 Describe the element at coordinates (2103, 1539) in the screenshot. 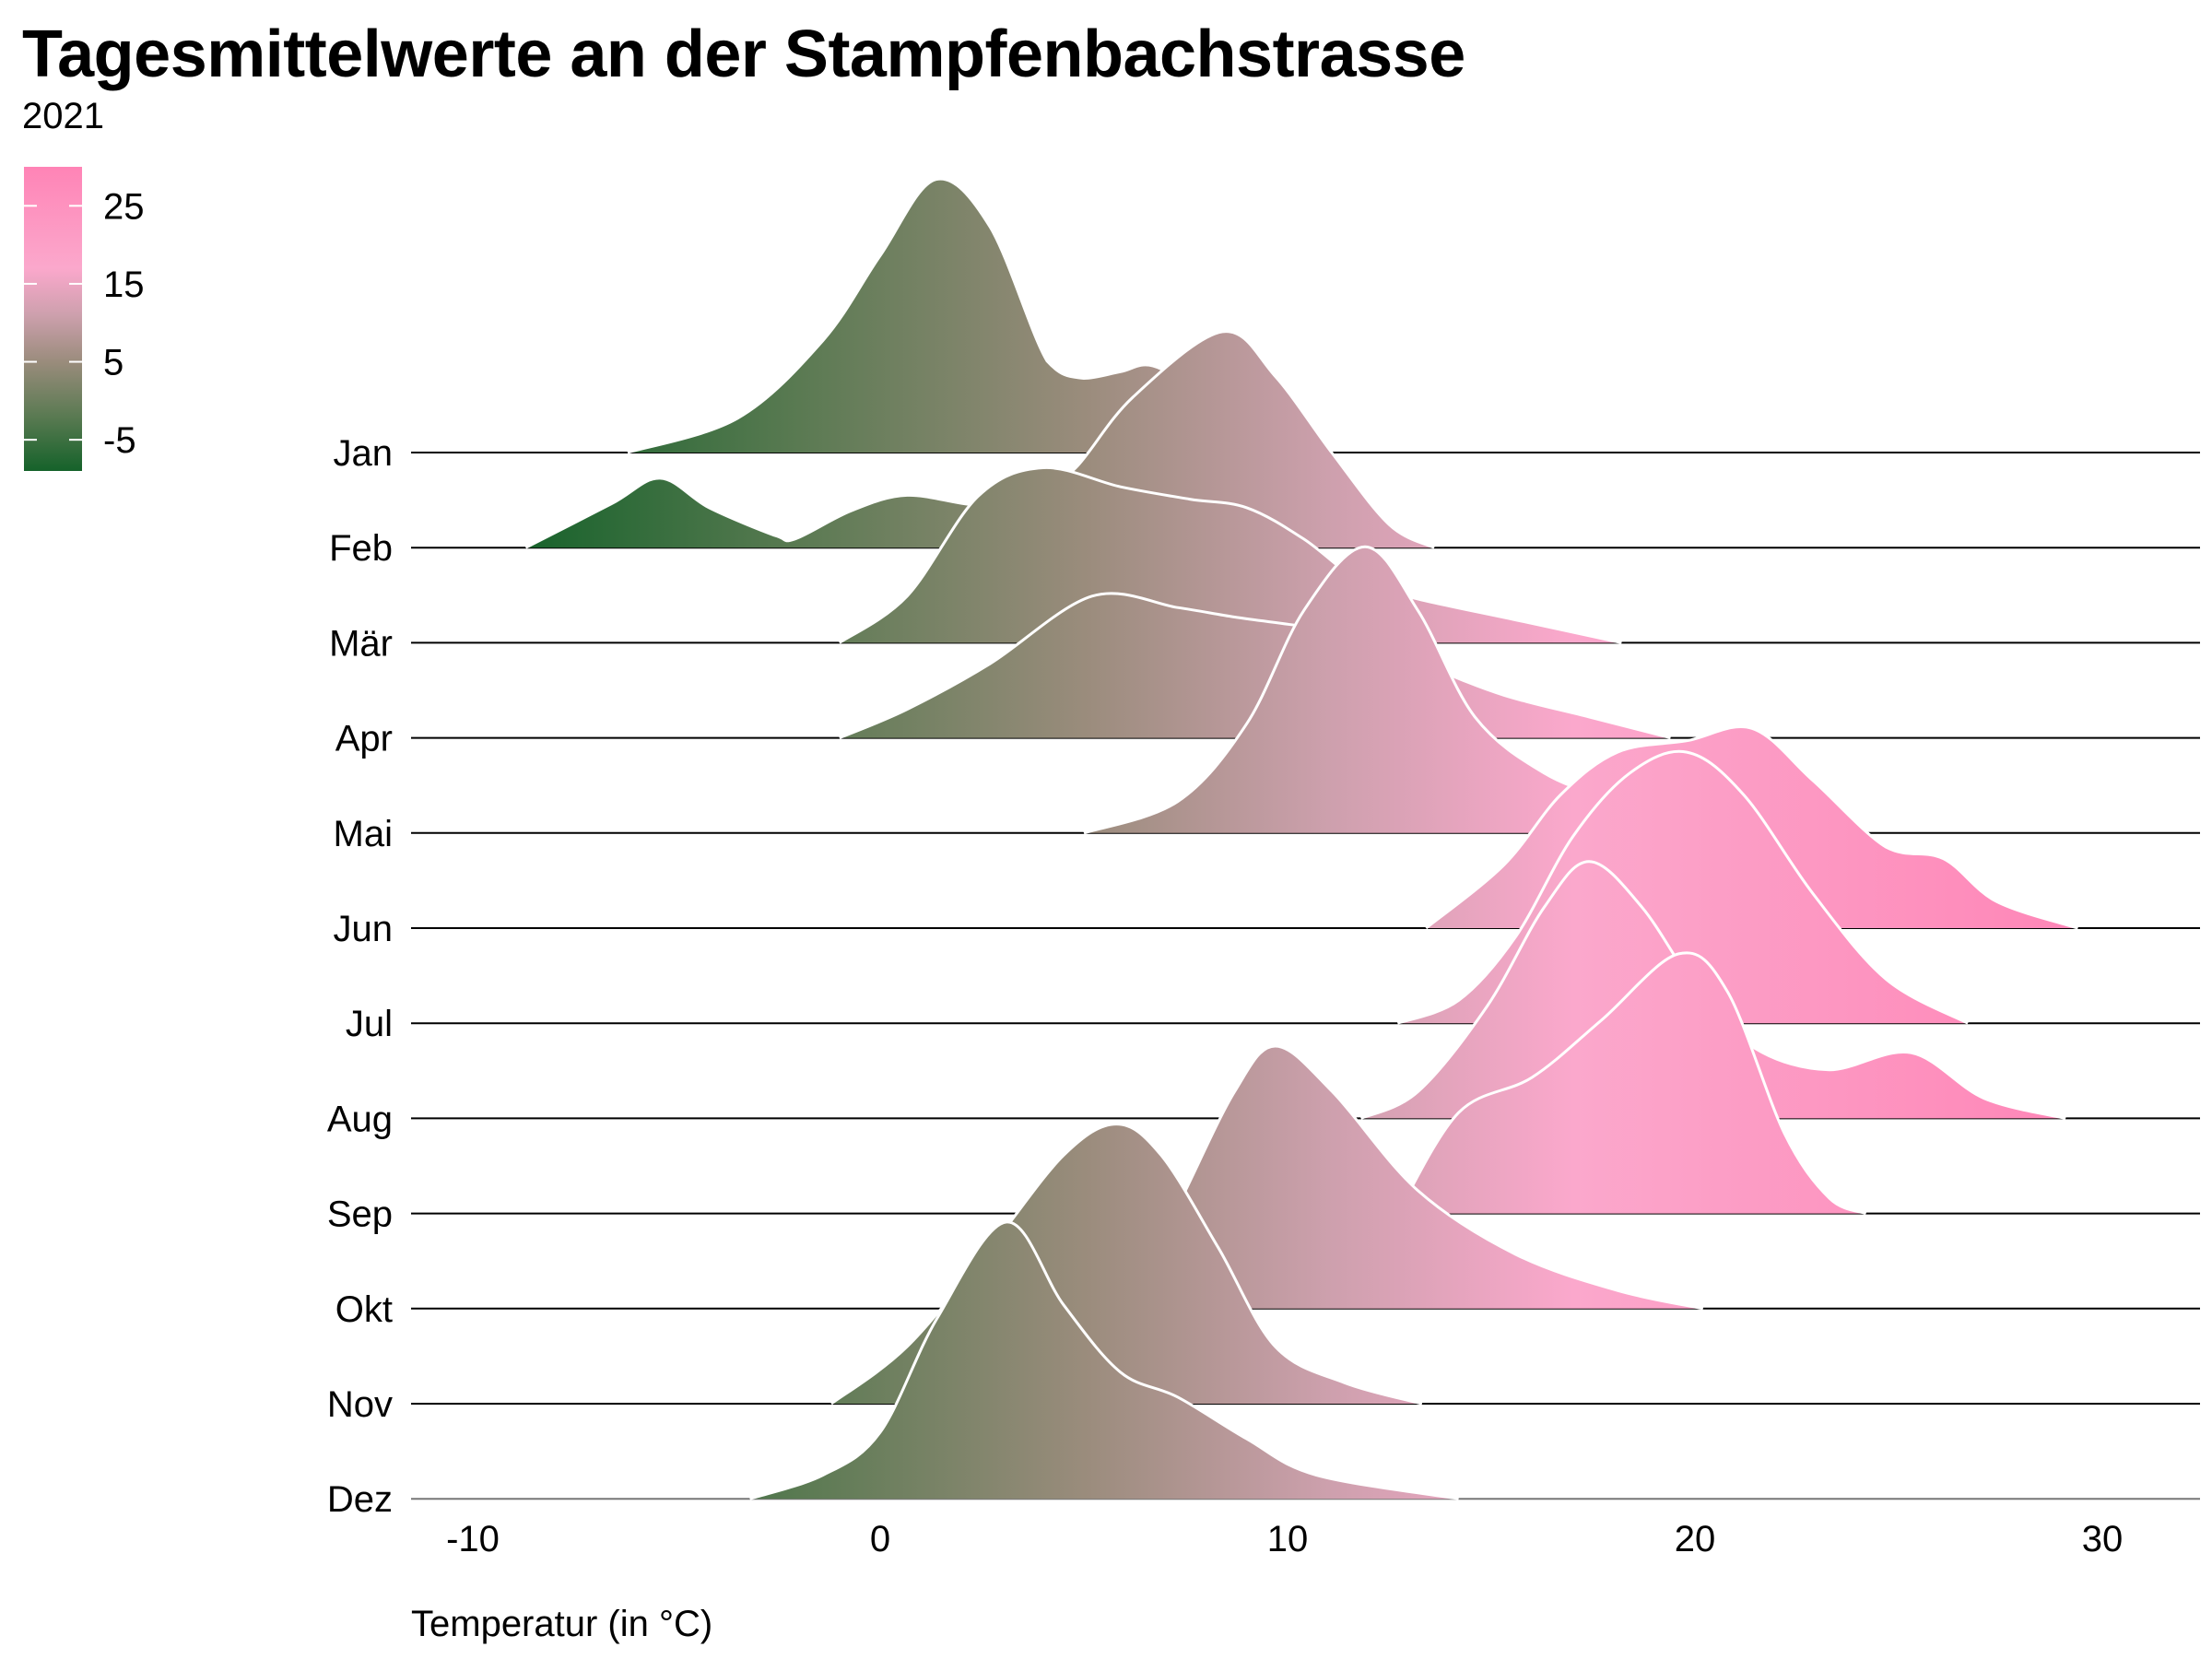

I see `x-tick-label: 30` at that location.